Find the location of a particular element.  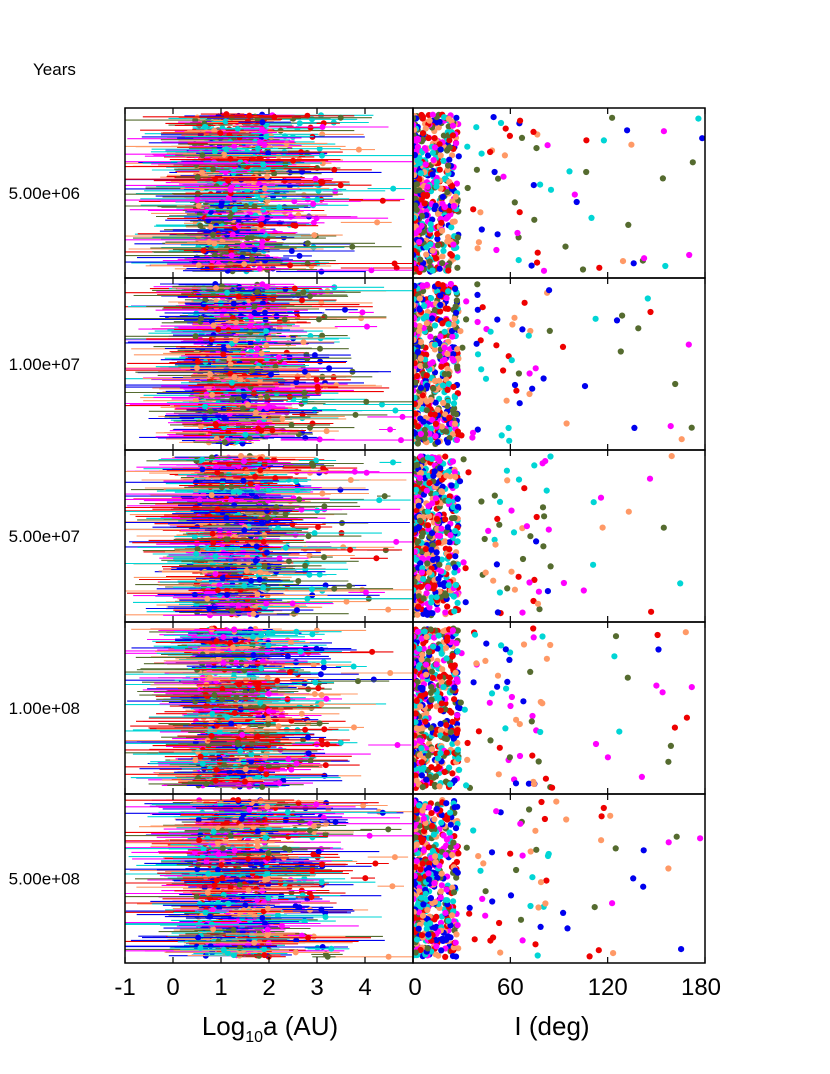

row-labels: 5.00e+06 1.00e+07 5.00e+07 1.00e+08 5.00e+08 is located at coordinates (44, 536).